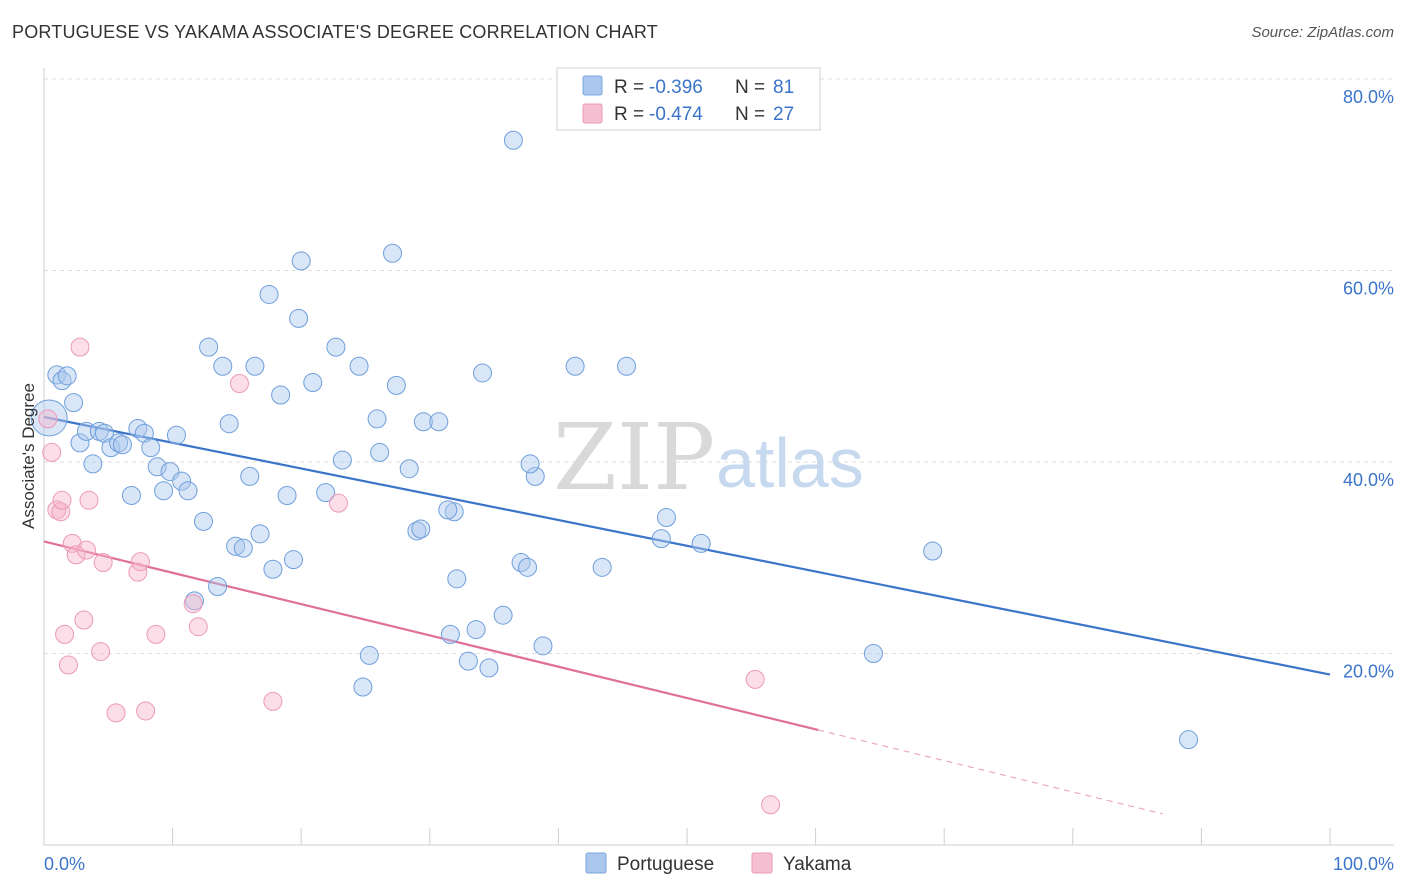  What do you see at coordinates (676, 87) in the screenshot?
I see `legend-r-value: -0.396` at bounding box center [676, 87].